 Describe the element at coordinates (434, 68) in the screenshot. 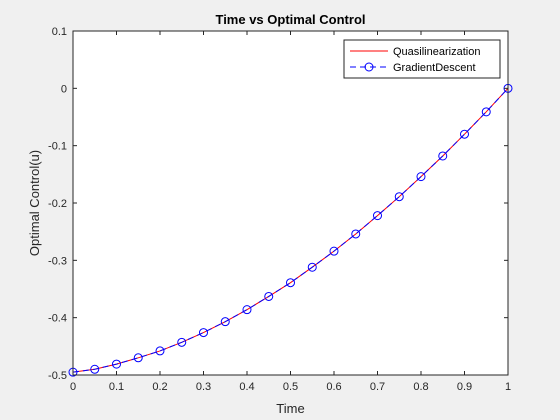

I see `legend-label: GradientDescent` at that location.